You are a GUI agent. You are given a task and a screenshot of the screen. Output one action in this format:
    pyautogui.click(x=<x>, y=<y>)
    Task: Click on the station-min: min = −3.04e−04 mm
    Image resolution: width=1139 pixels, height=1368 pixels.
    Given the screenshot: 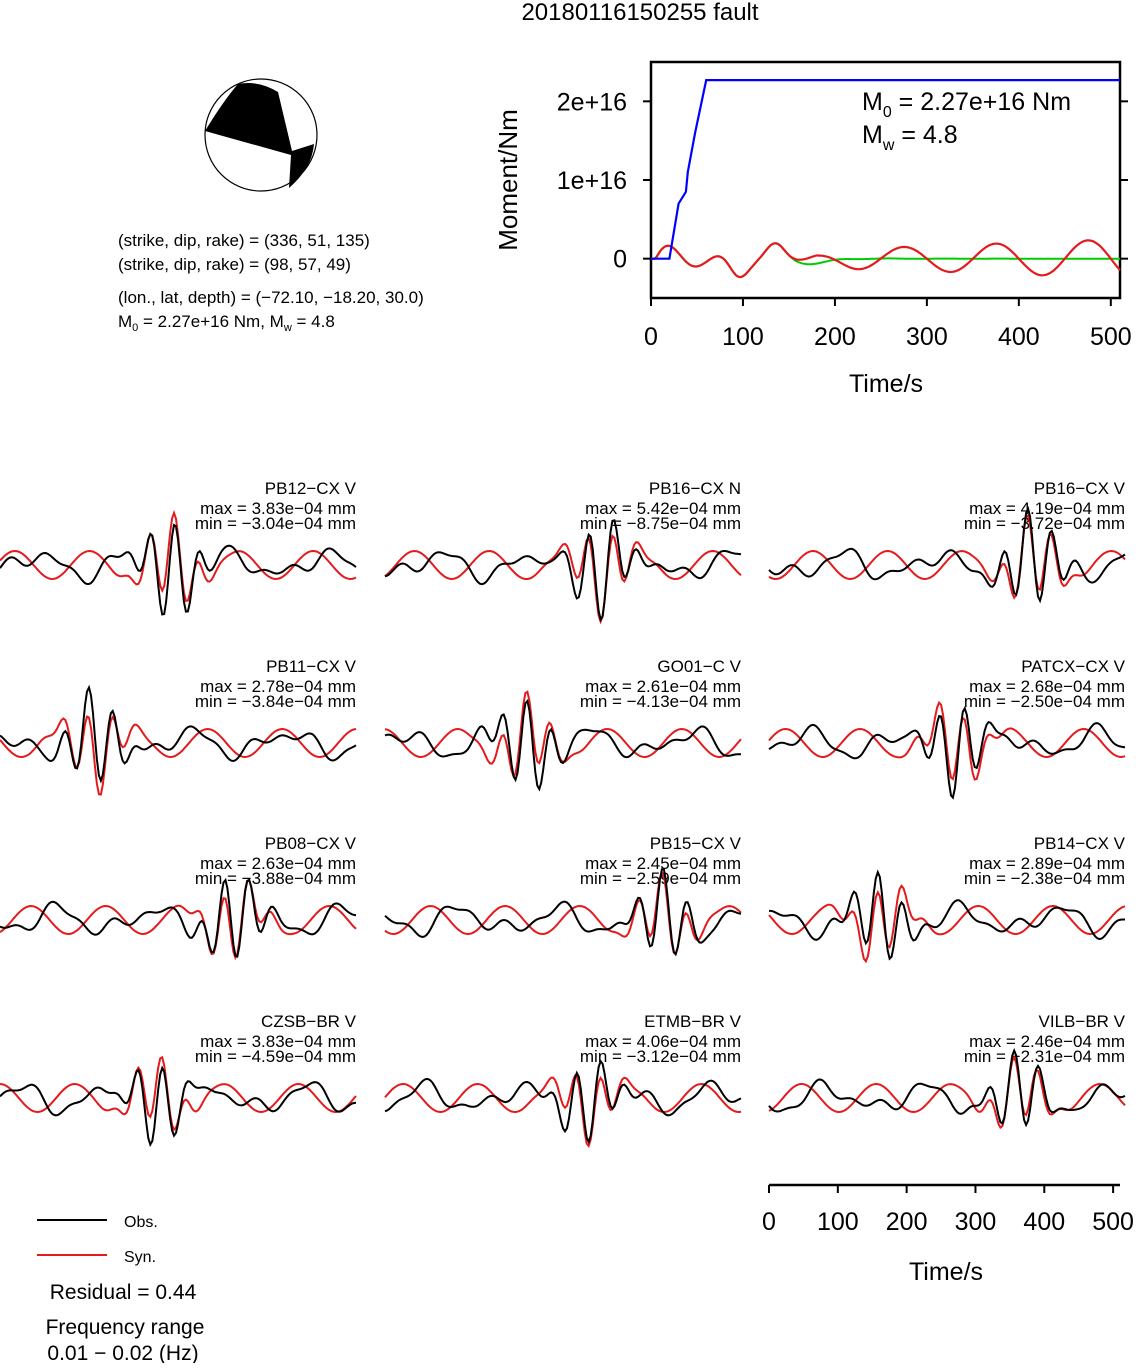 What is the action you would take?
    pyautogui.click(x=275, y=523)
    